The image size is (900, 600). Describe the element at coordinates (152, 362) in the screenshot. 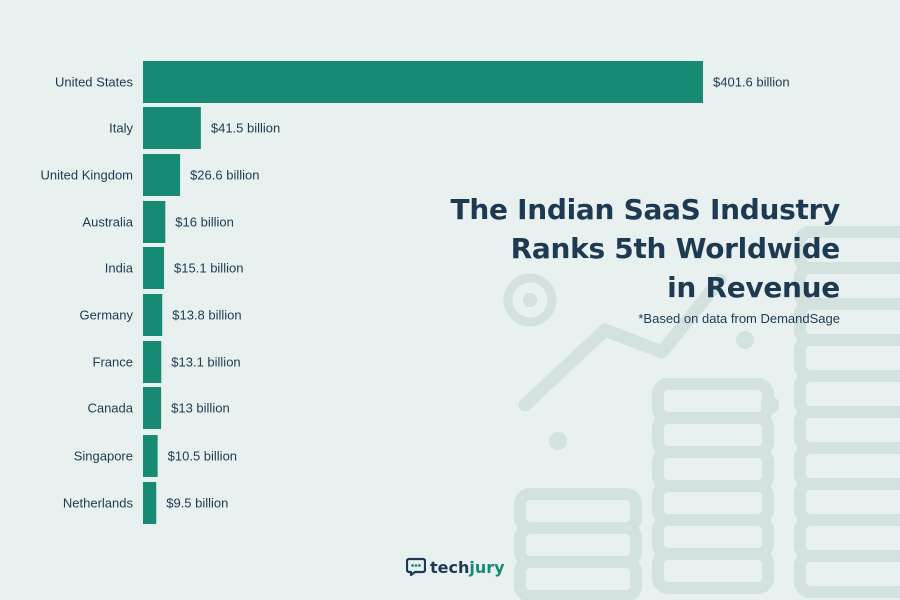

I see `bar-france` at that location.